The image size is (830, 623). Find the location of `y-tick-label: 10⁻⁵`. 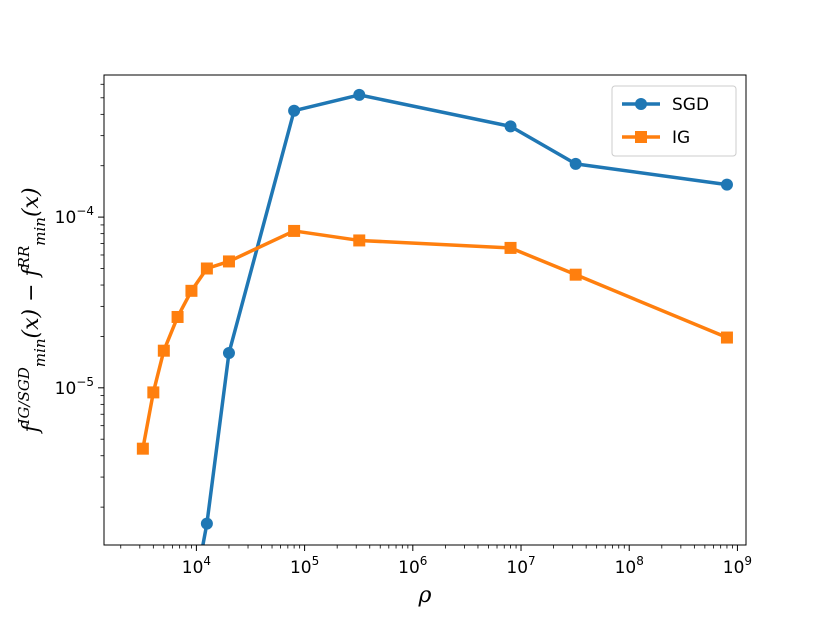

y-tick-label: 10⁻⁵ is located at coordinates (74, 387).